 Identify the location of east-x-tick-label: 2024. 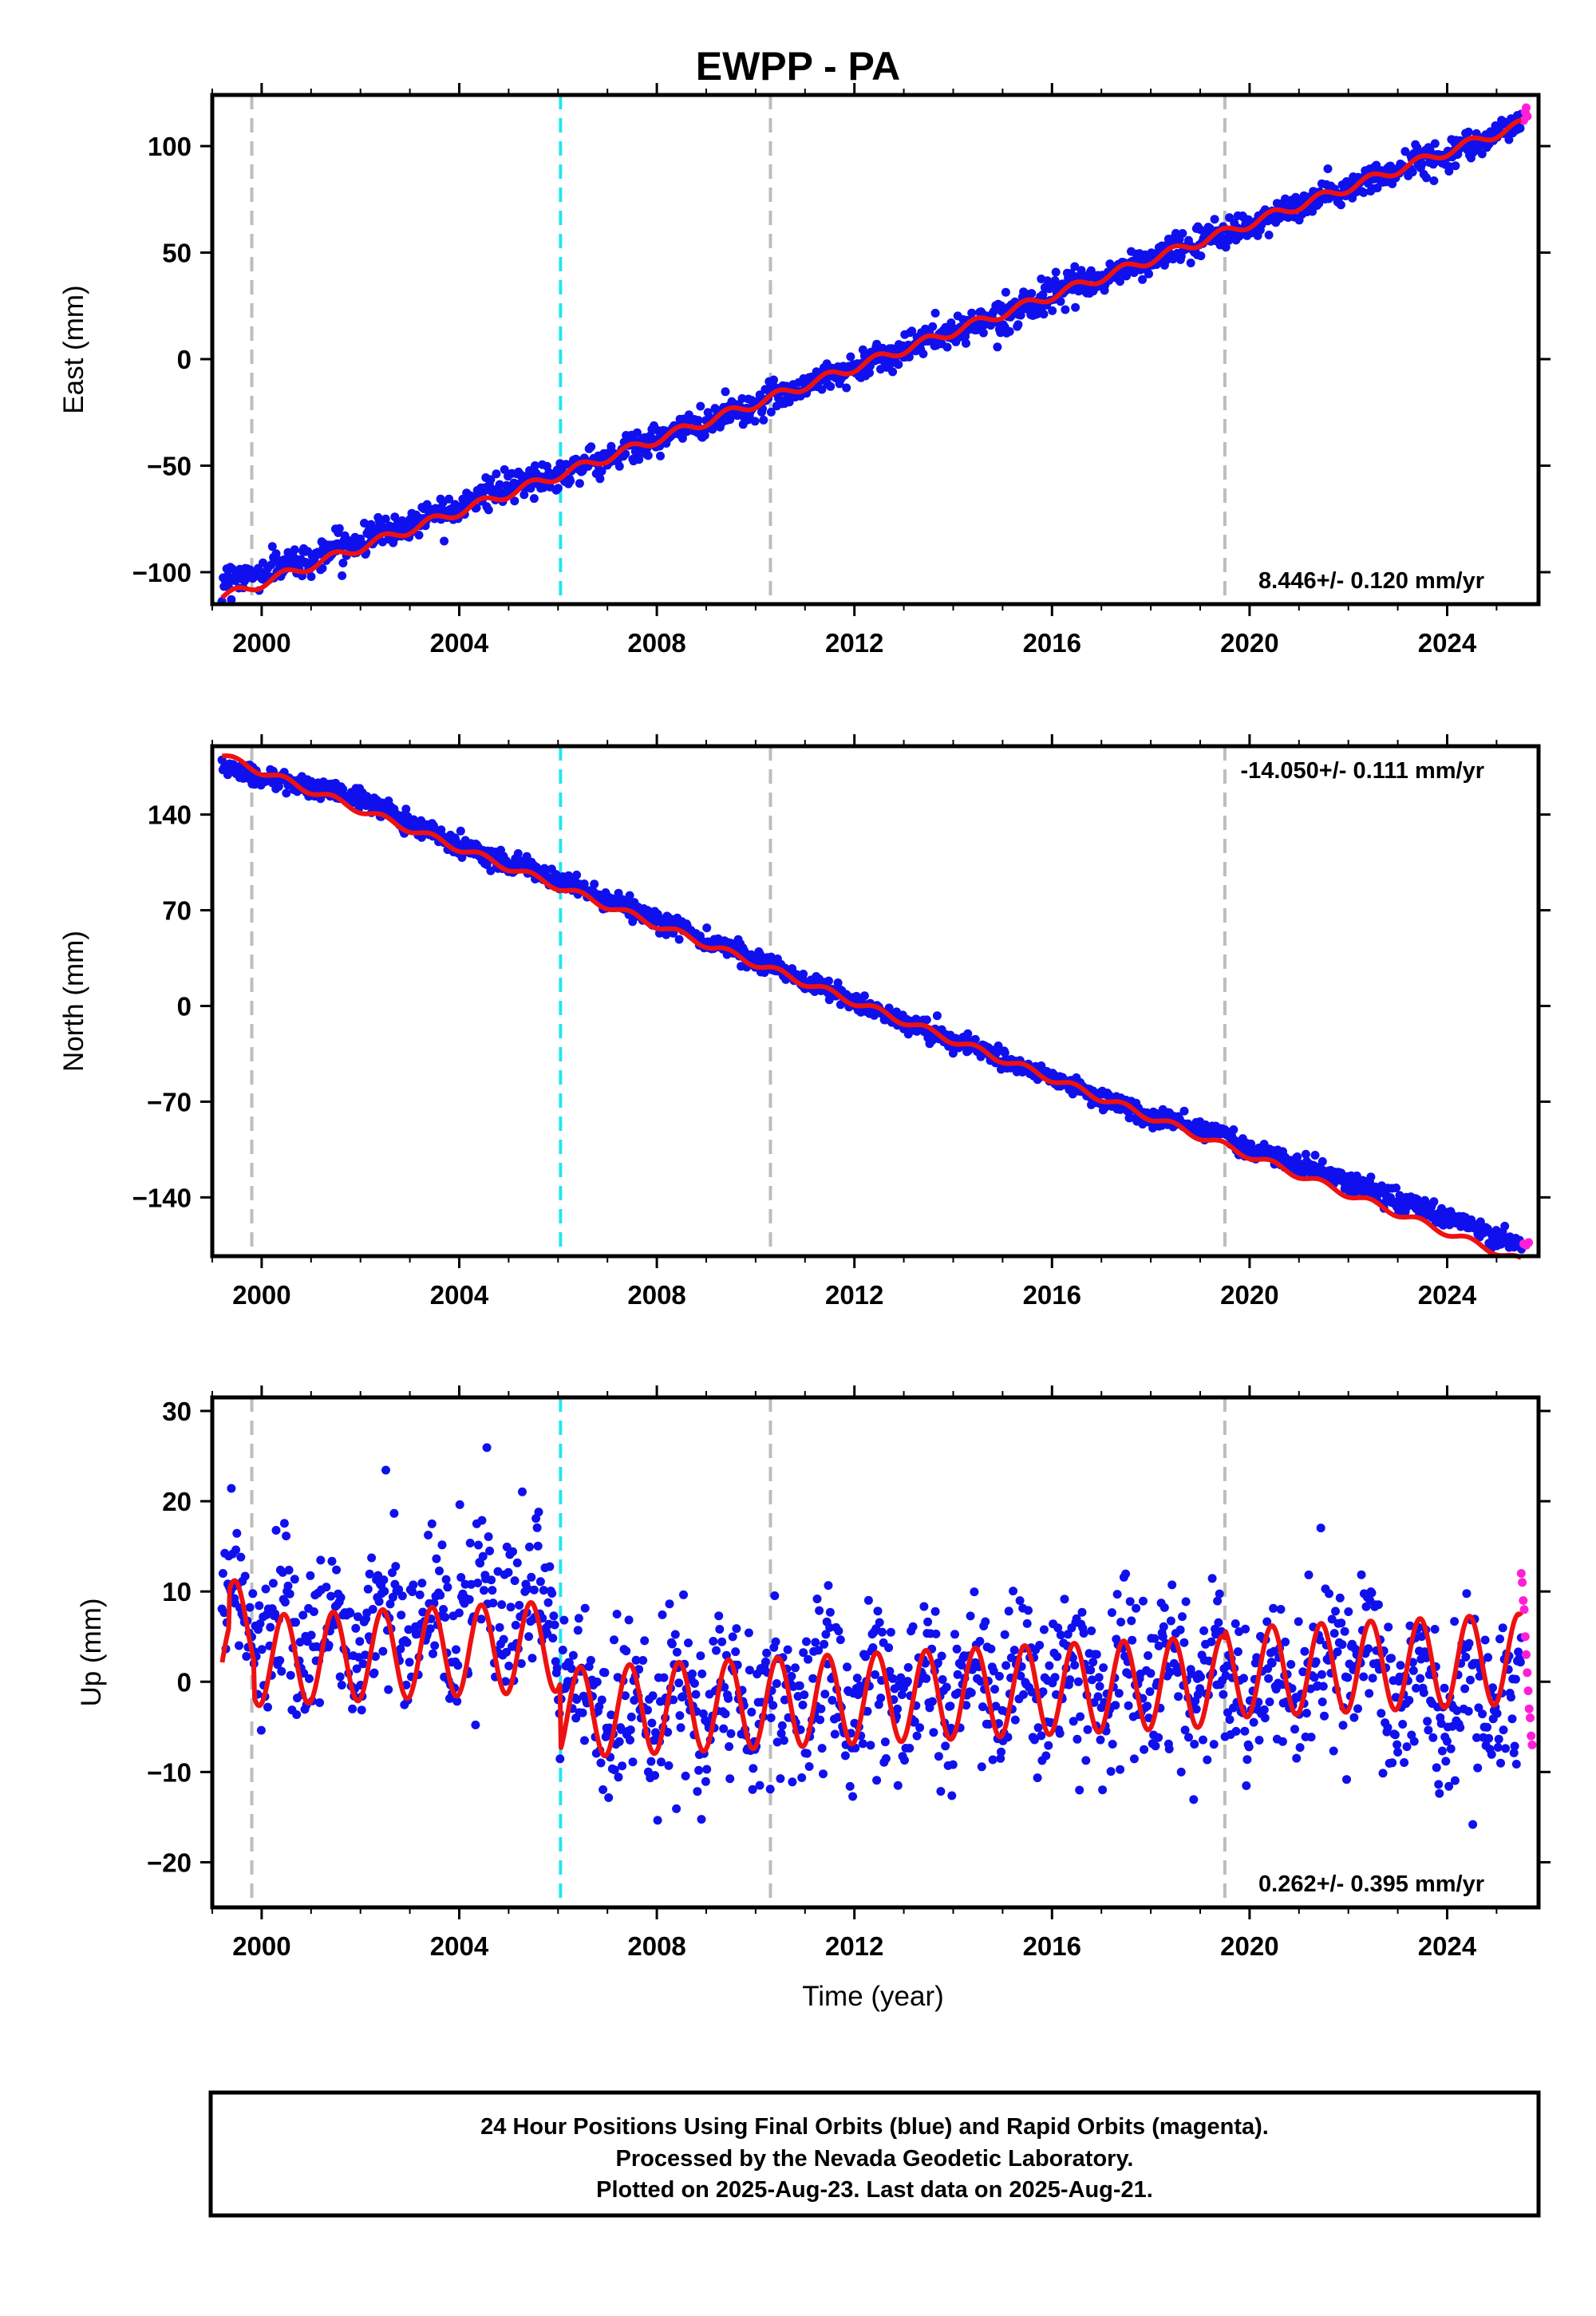
(1447, 643).